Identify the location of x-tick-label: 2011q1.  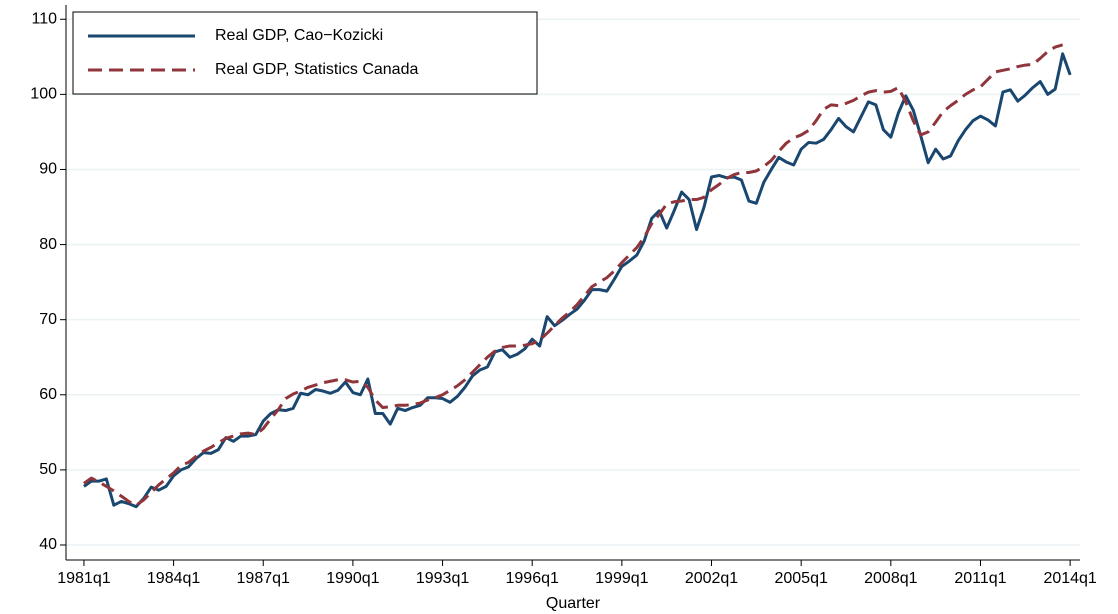
(980, 578).